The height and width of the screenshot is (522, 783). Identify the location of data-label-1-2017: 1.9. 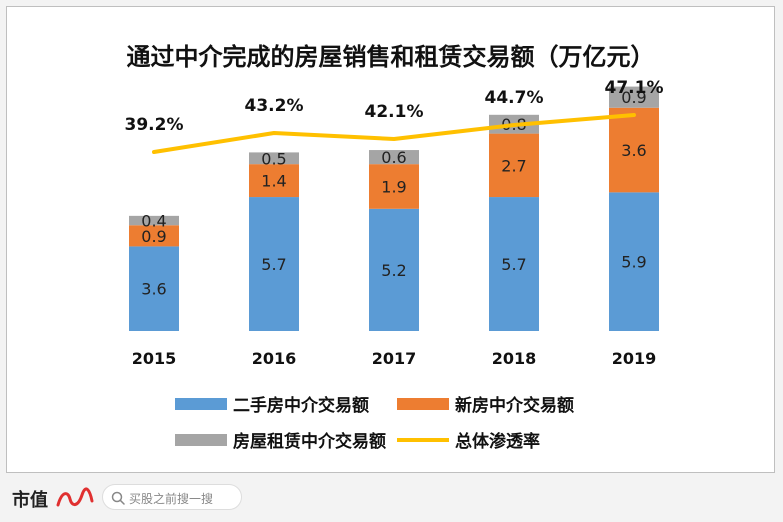
(393, 186).